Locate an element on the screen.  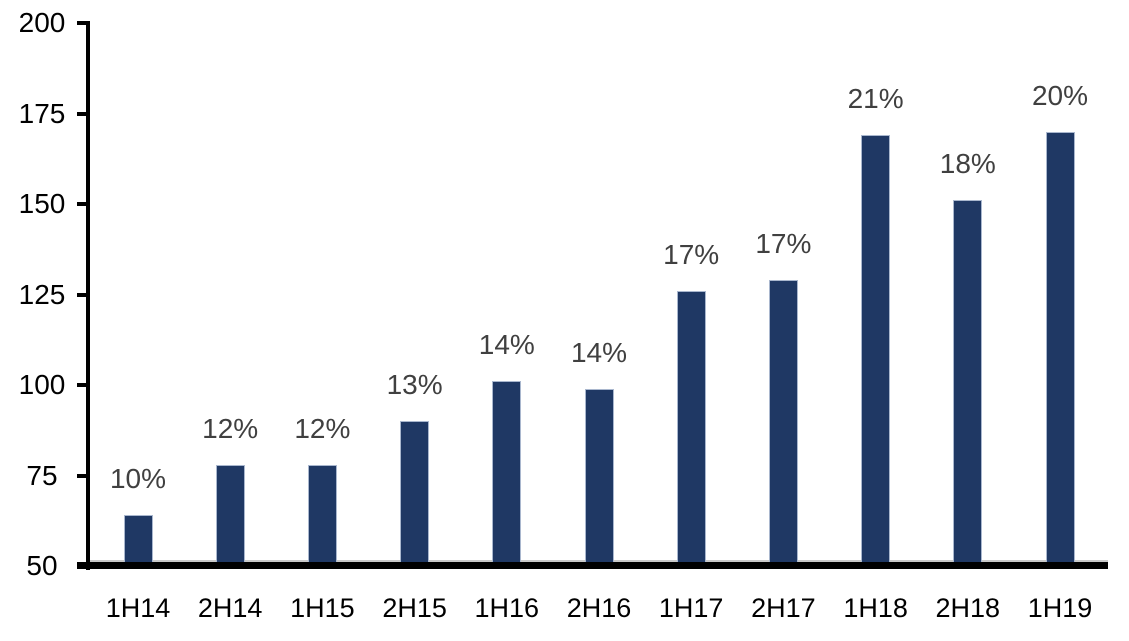
x-axis-category-label: 2H17 is located at coordinates (783, 608).